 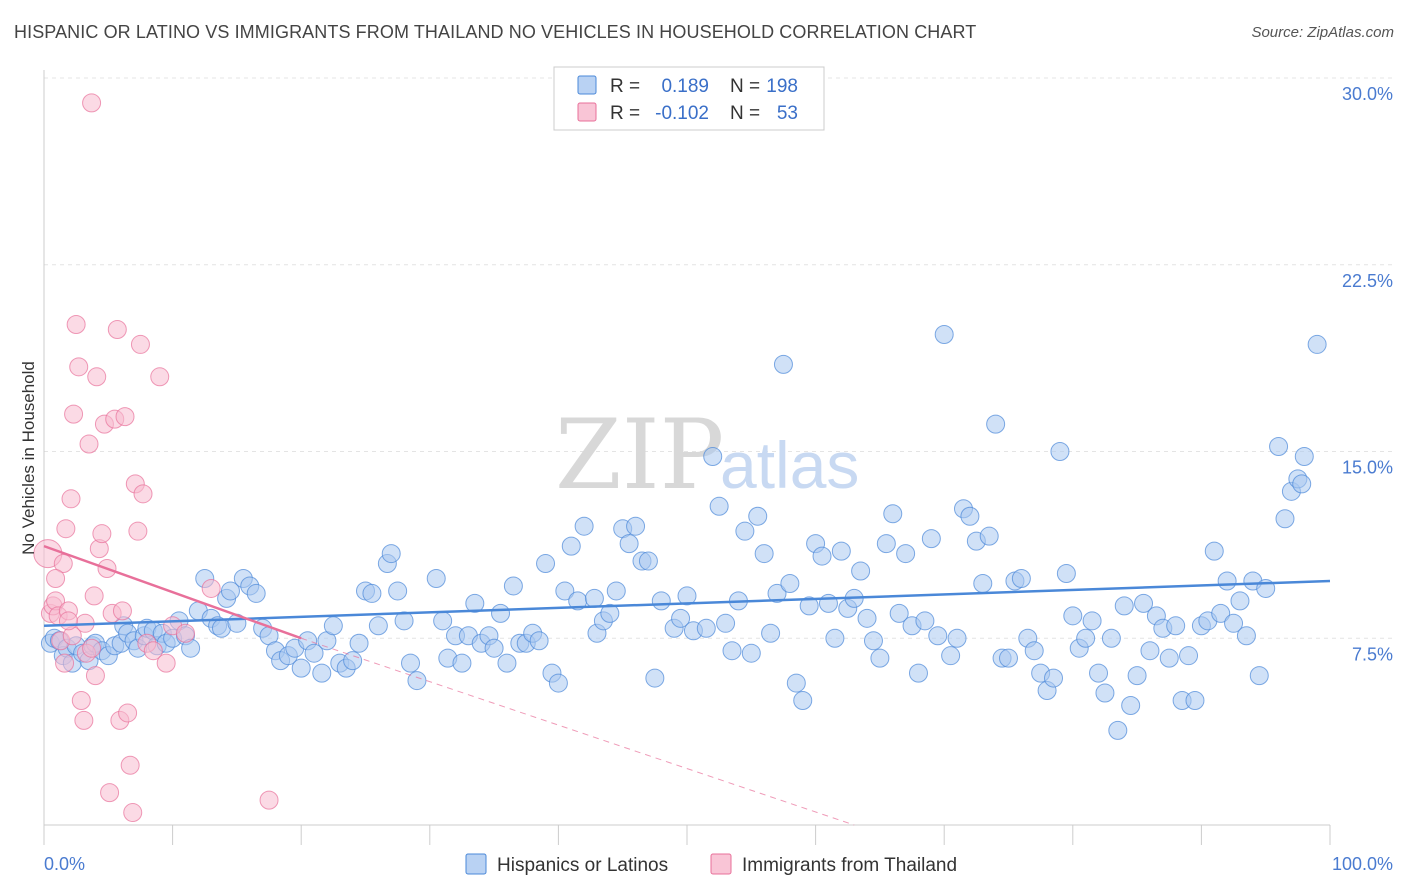 I want to click on trend-line-hispanics, so click(x=687, y=603).